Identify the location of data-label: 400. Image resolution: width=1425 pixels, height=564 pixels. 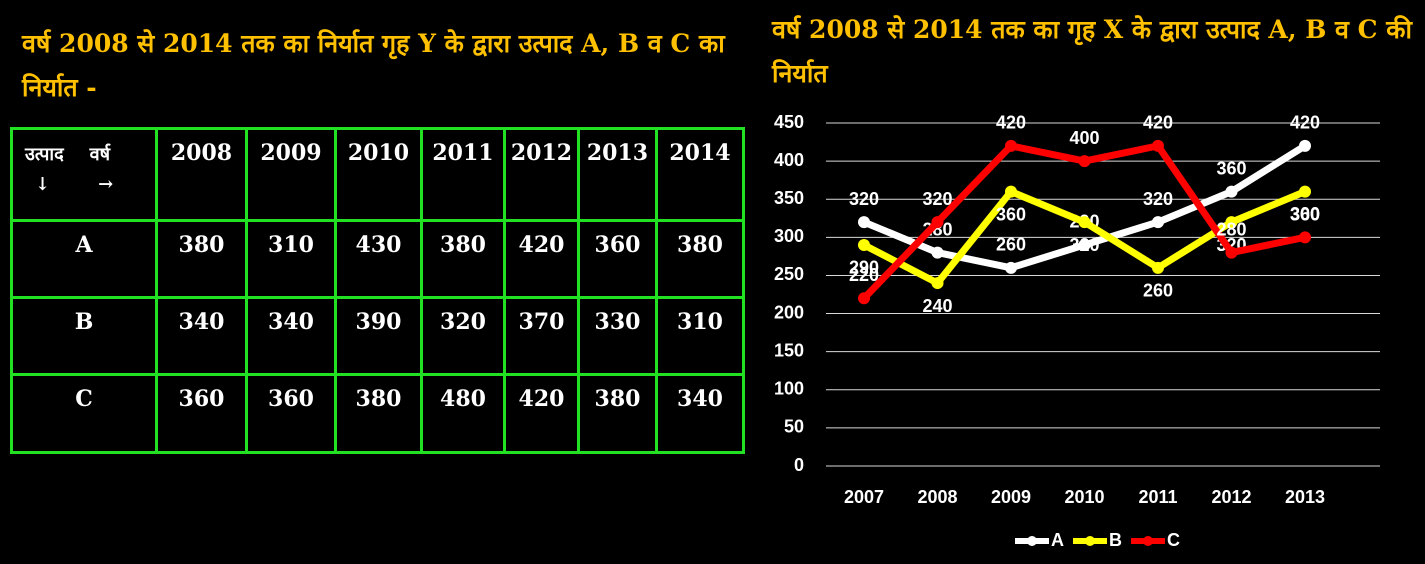
(1084, 138).